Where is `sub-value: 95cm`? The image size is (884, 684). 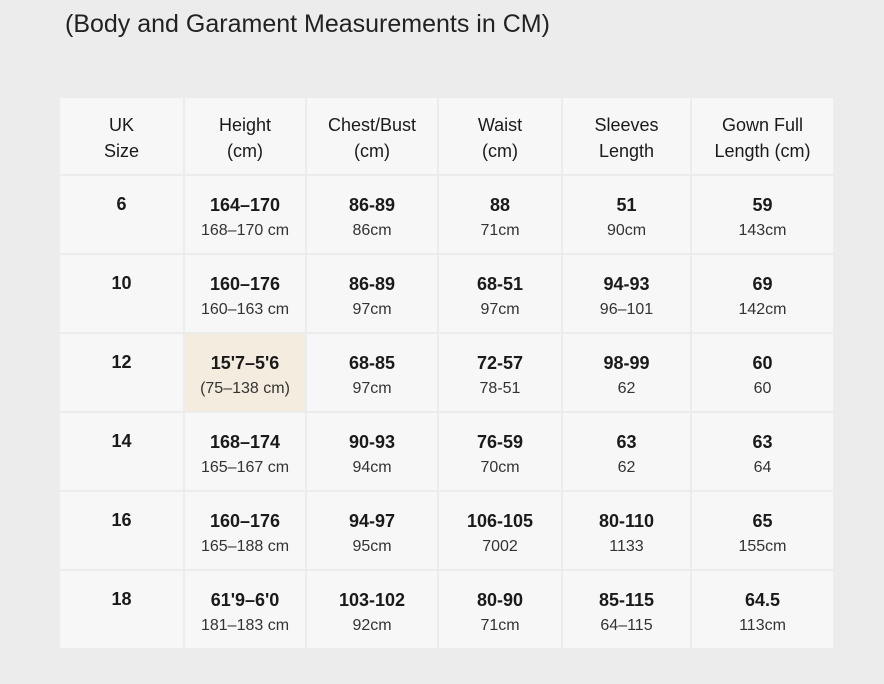
sub-value: 95cm is located at coordinates (372, 546).